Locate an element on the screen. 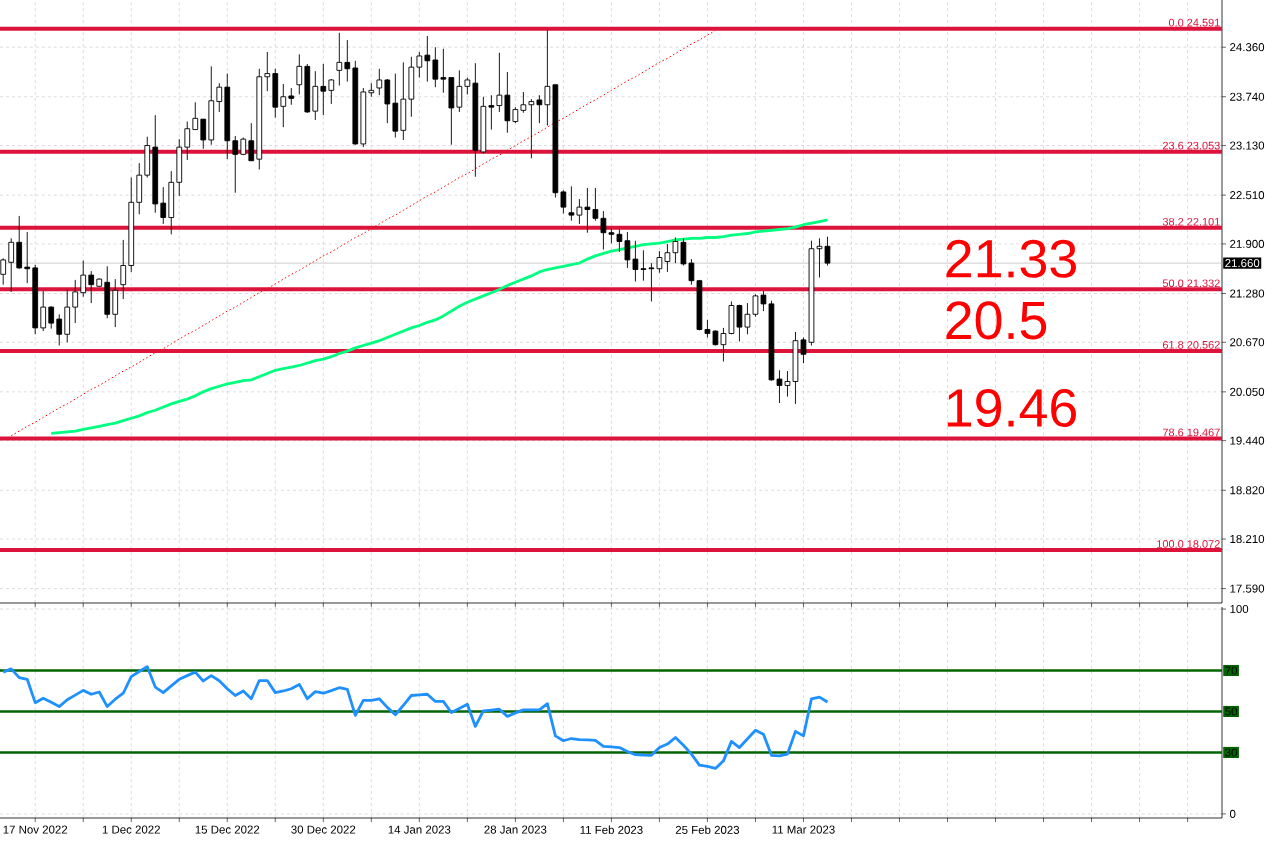 This screenshot has width=1278, height=843. y-tick-label: 21.280 is located at coordinates (1247, 293).